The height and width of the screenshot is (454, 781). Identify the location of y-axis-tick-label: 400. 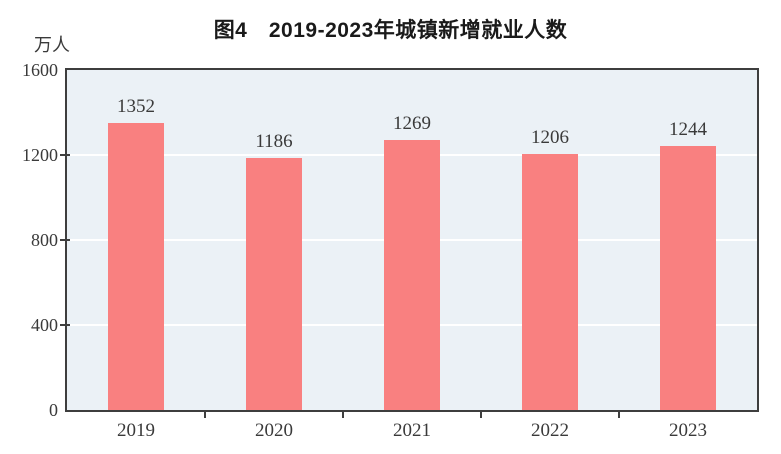
(44, 325).